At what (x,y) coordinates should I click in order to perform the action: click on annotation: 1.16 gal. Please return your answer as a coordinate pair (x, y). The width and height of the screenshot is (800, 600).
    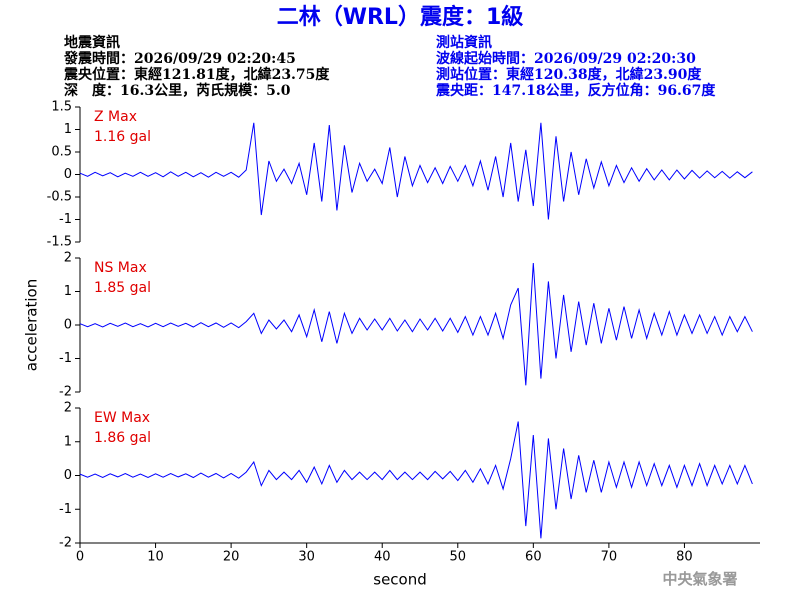
    Looking at the image, I should click on (122, 137).